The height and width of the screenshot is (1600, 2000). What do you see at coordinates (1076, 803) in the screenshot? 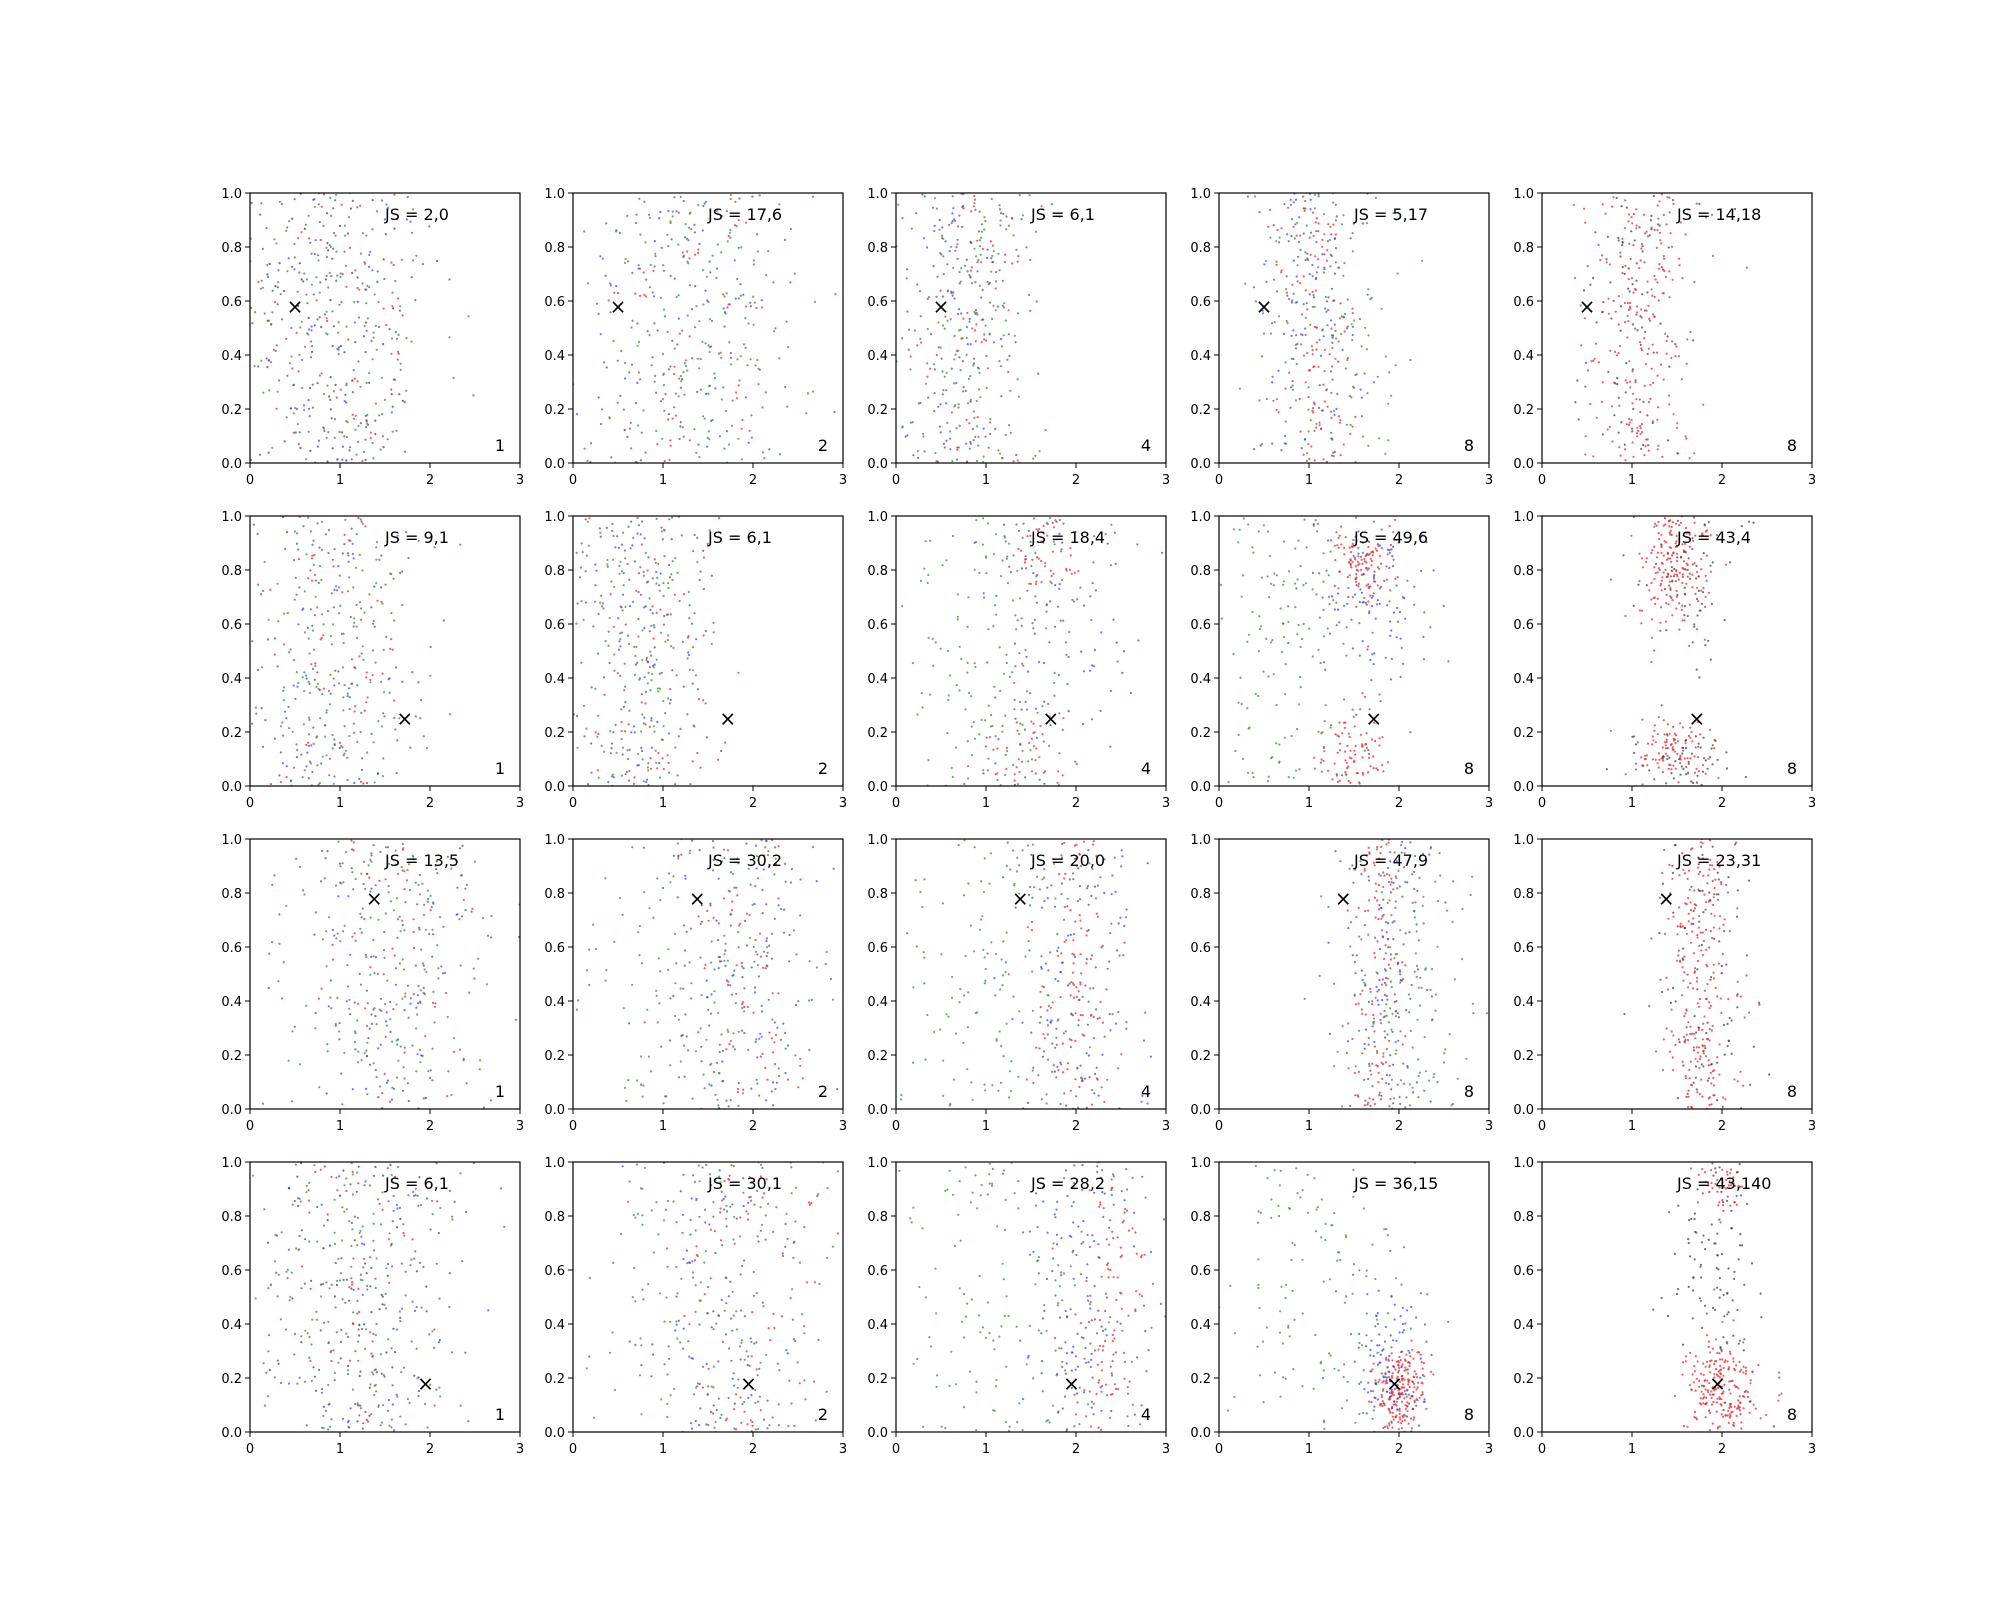
I see `x-tick-label: 2` at bounding box center [1076, 803].